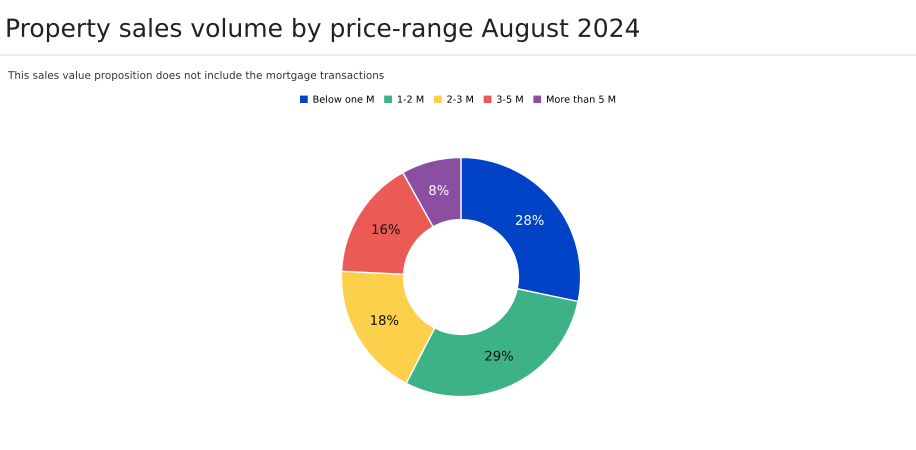  What do you see at coordinates (581, 99) in the screenshot?
I see `legend-label: More than 5 M` at bounding box center [581, 99].